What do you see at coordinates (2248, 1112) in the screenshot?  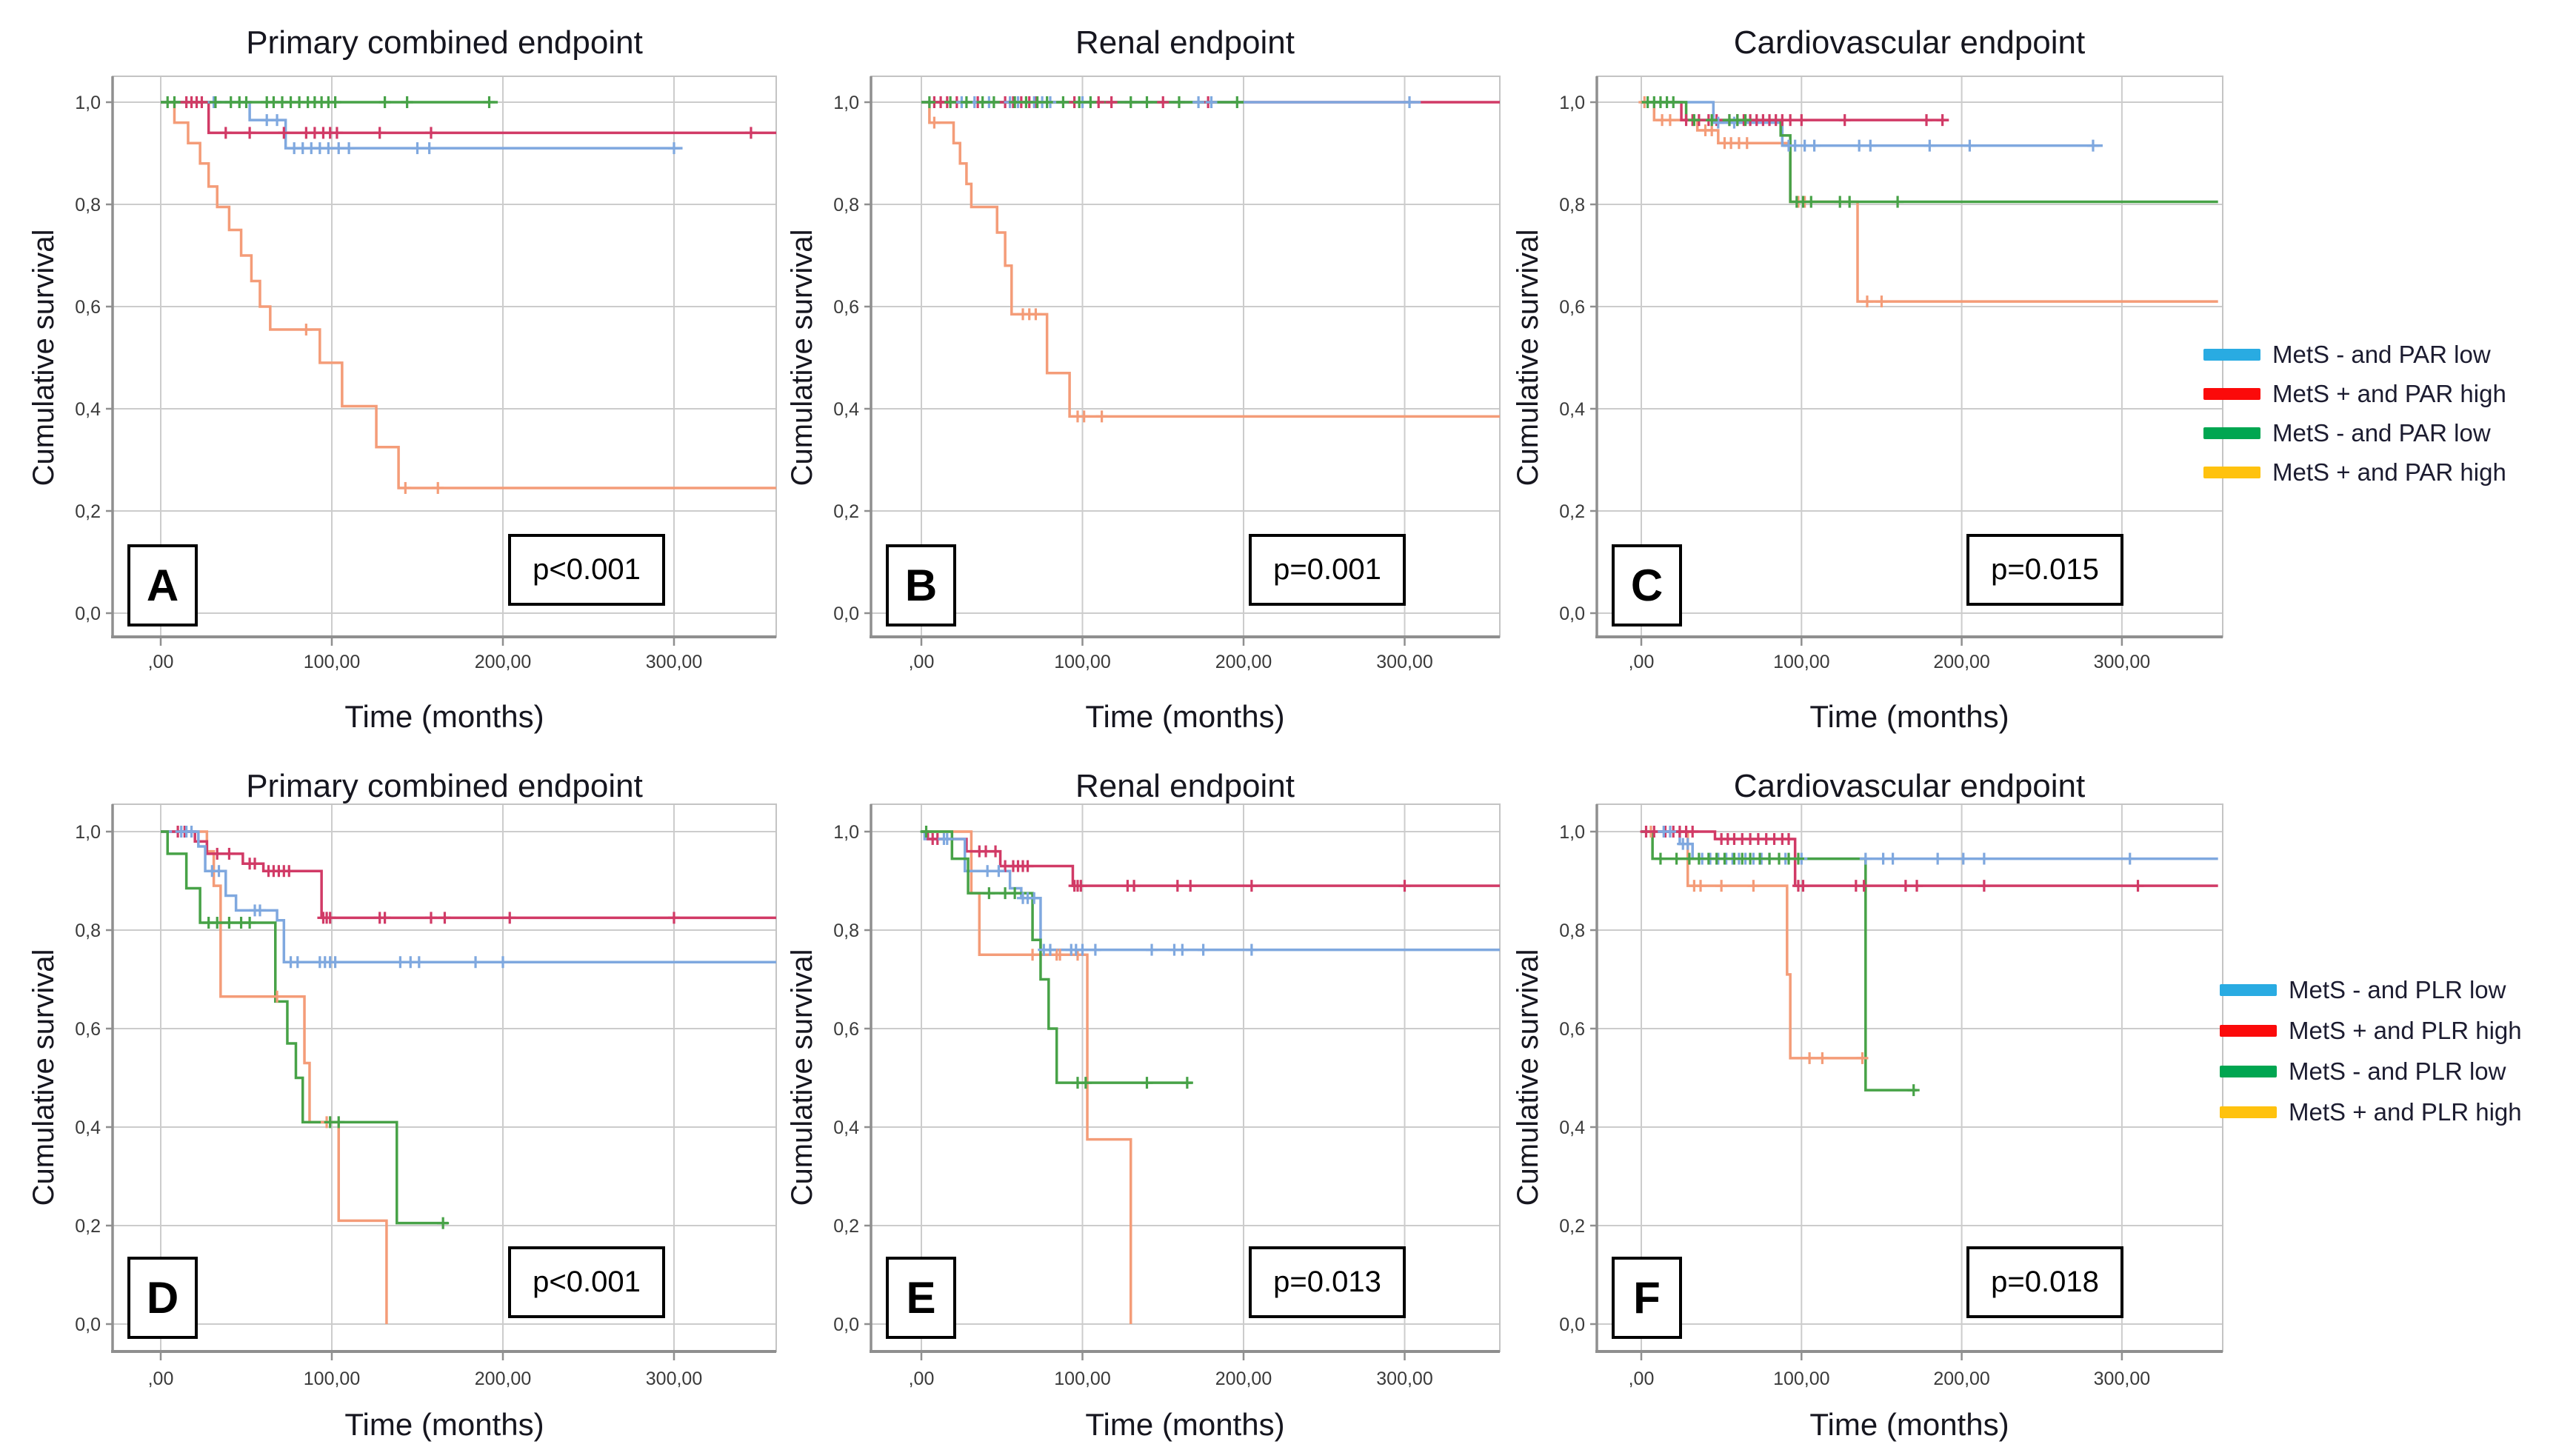 I see `legend-plr-swatch-yellow` at bounding box center [2248, 1112].